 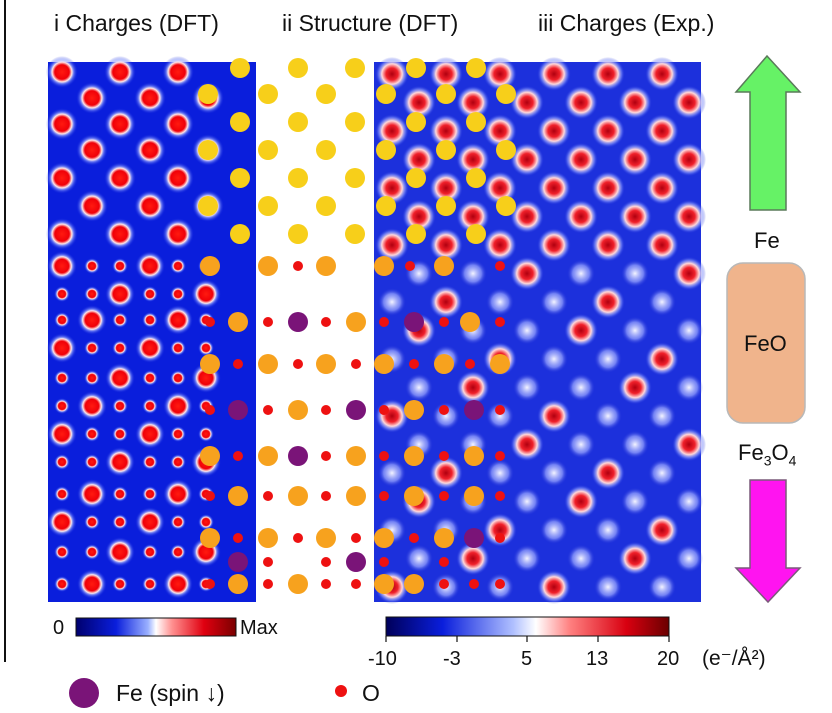 I want to click on arrow-up-icon, so click(x=768, y=132).